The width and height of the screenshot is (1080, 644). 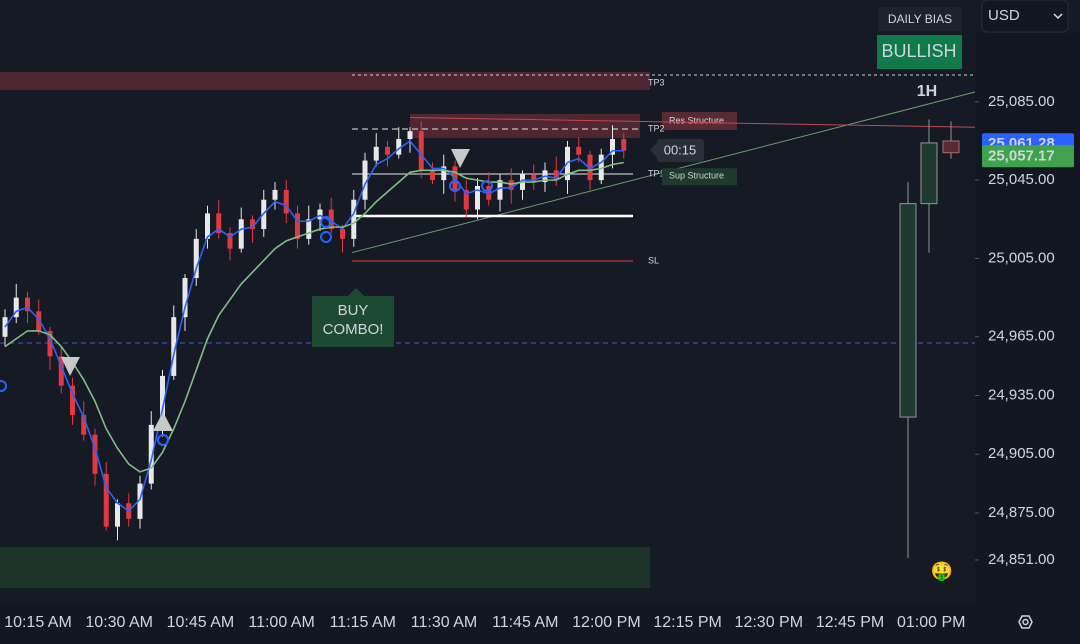 I want to click on chevron, so click(x=1058, y=16).